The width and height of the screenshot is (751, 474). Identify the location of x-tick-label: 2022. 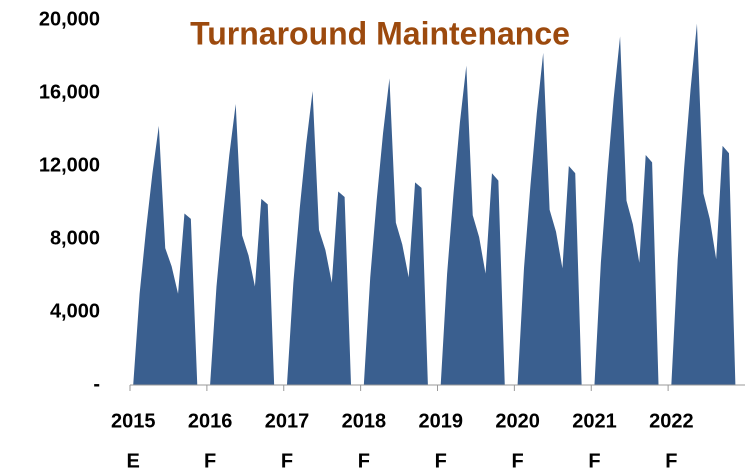
(671, 421).